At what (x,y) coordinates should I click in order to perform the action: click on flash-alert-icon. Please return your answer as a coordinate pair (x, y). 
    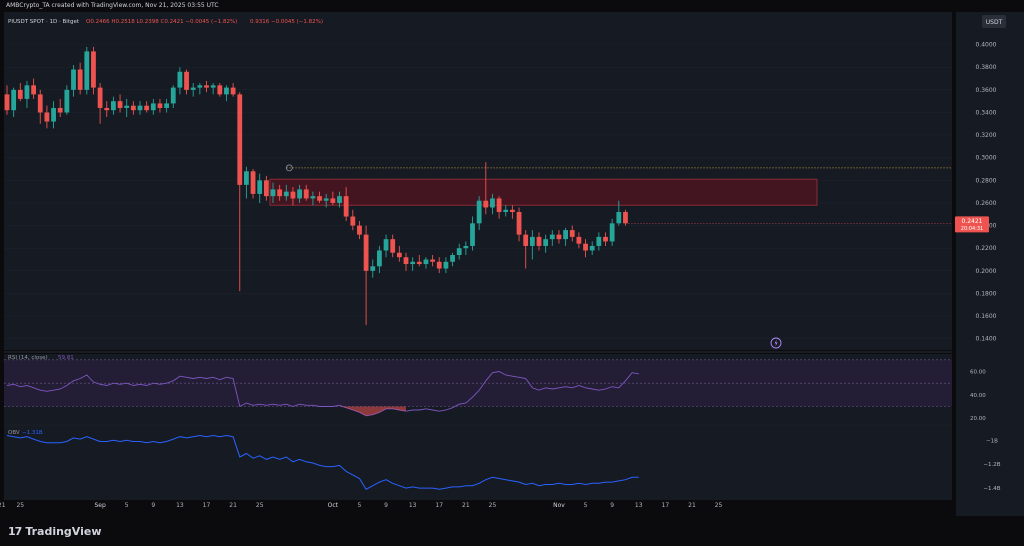
    Looking at the image, I should click on (776, 343).